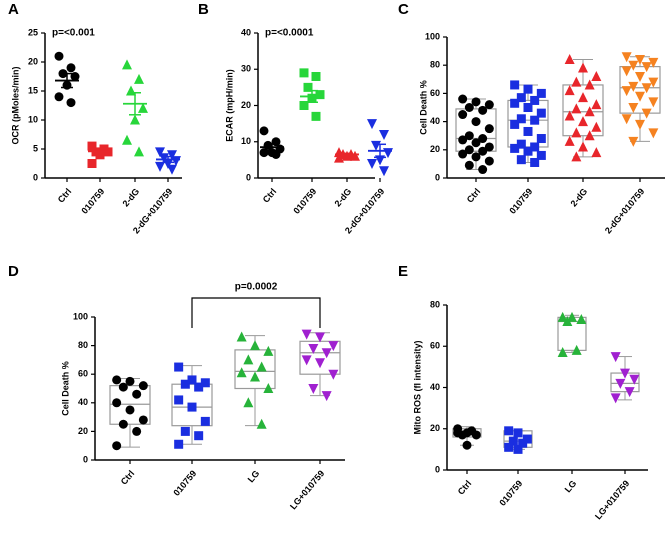 This screenshot has width=670, height=534. I want to click on y-tick-label: 40, so click(246, 32).